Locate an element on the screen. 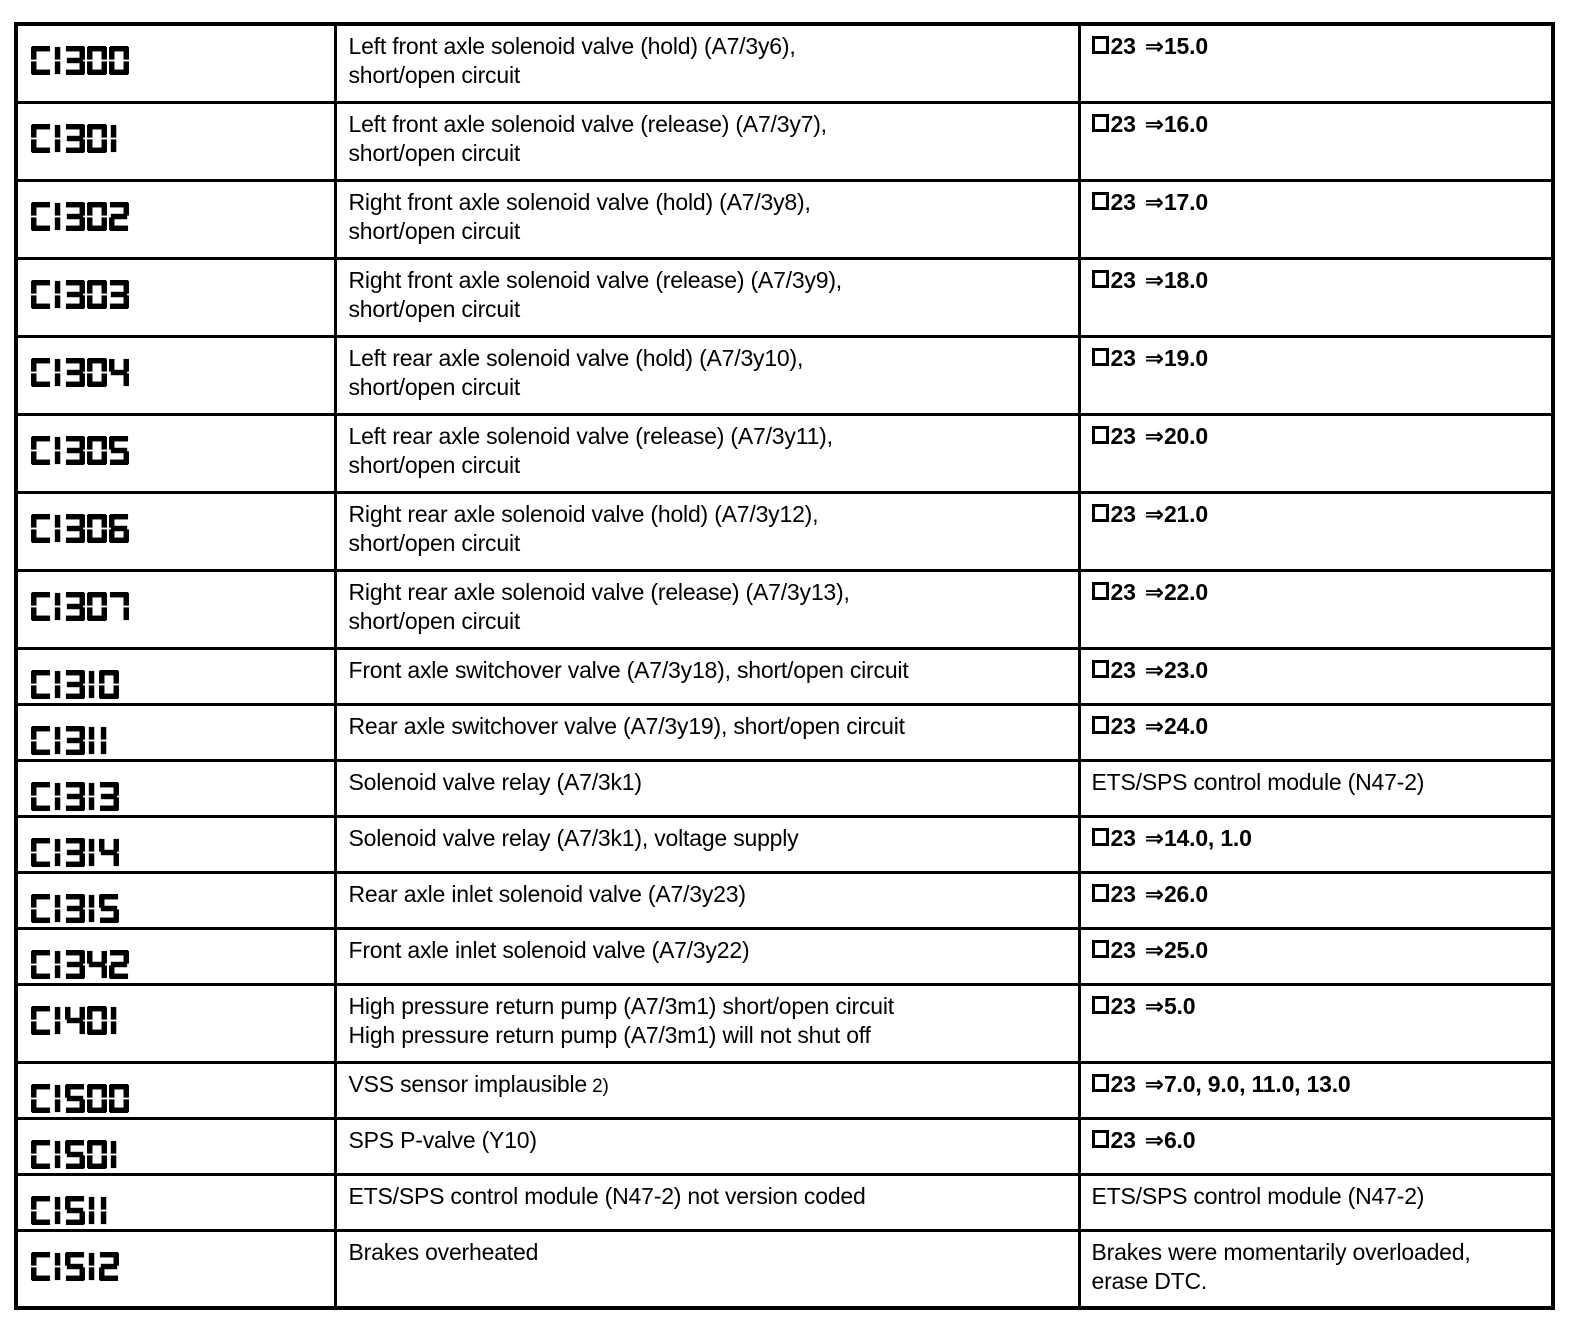 This screenshot has height=1328, width=1584. dtc-test-step: 23 ⇒6.0 is located at coordinates (1316, 1146).